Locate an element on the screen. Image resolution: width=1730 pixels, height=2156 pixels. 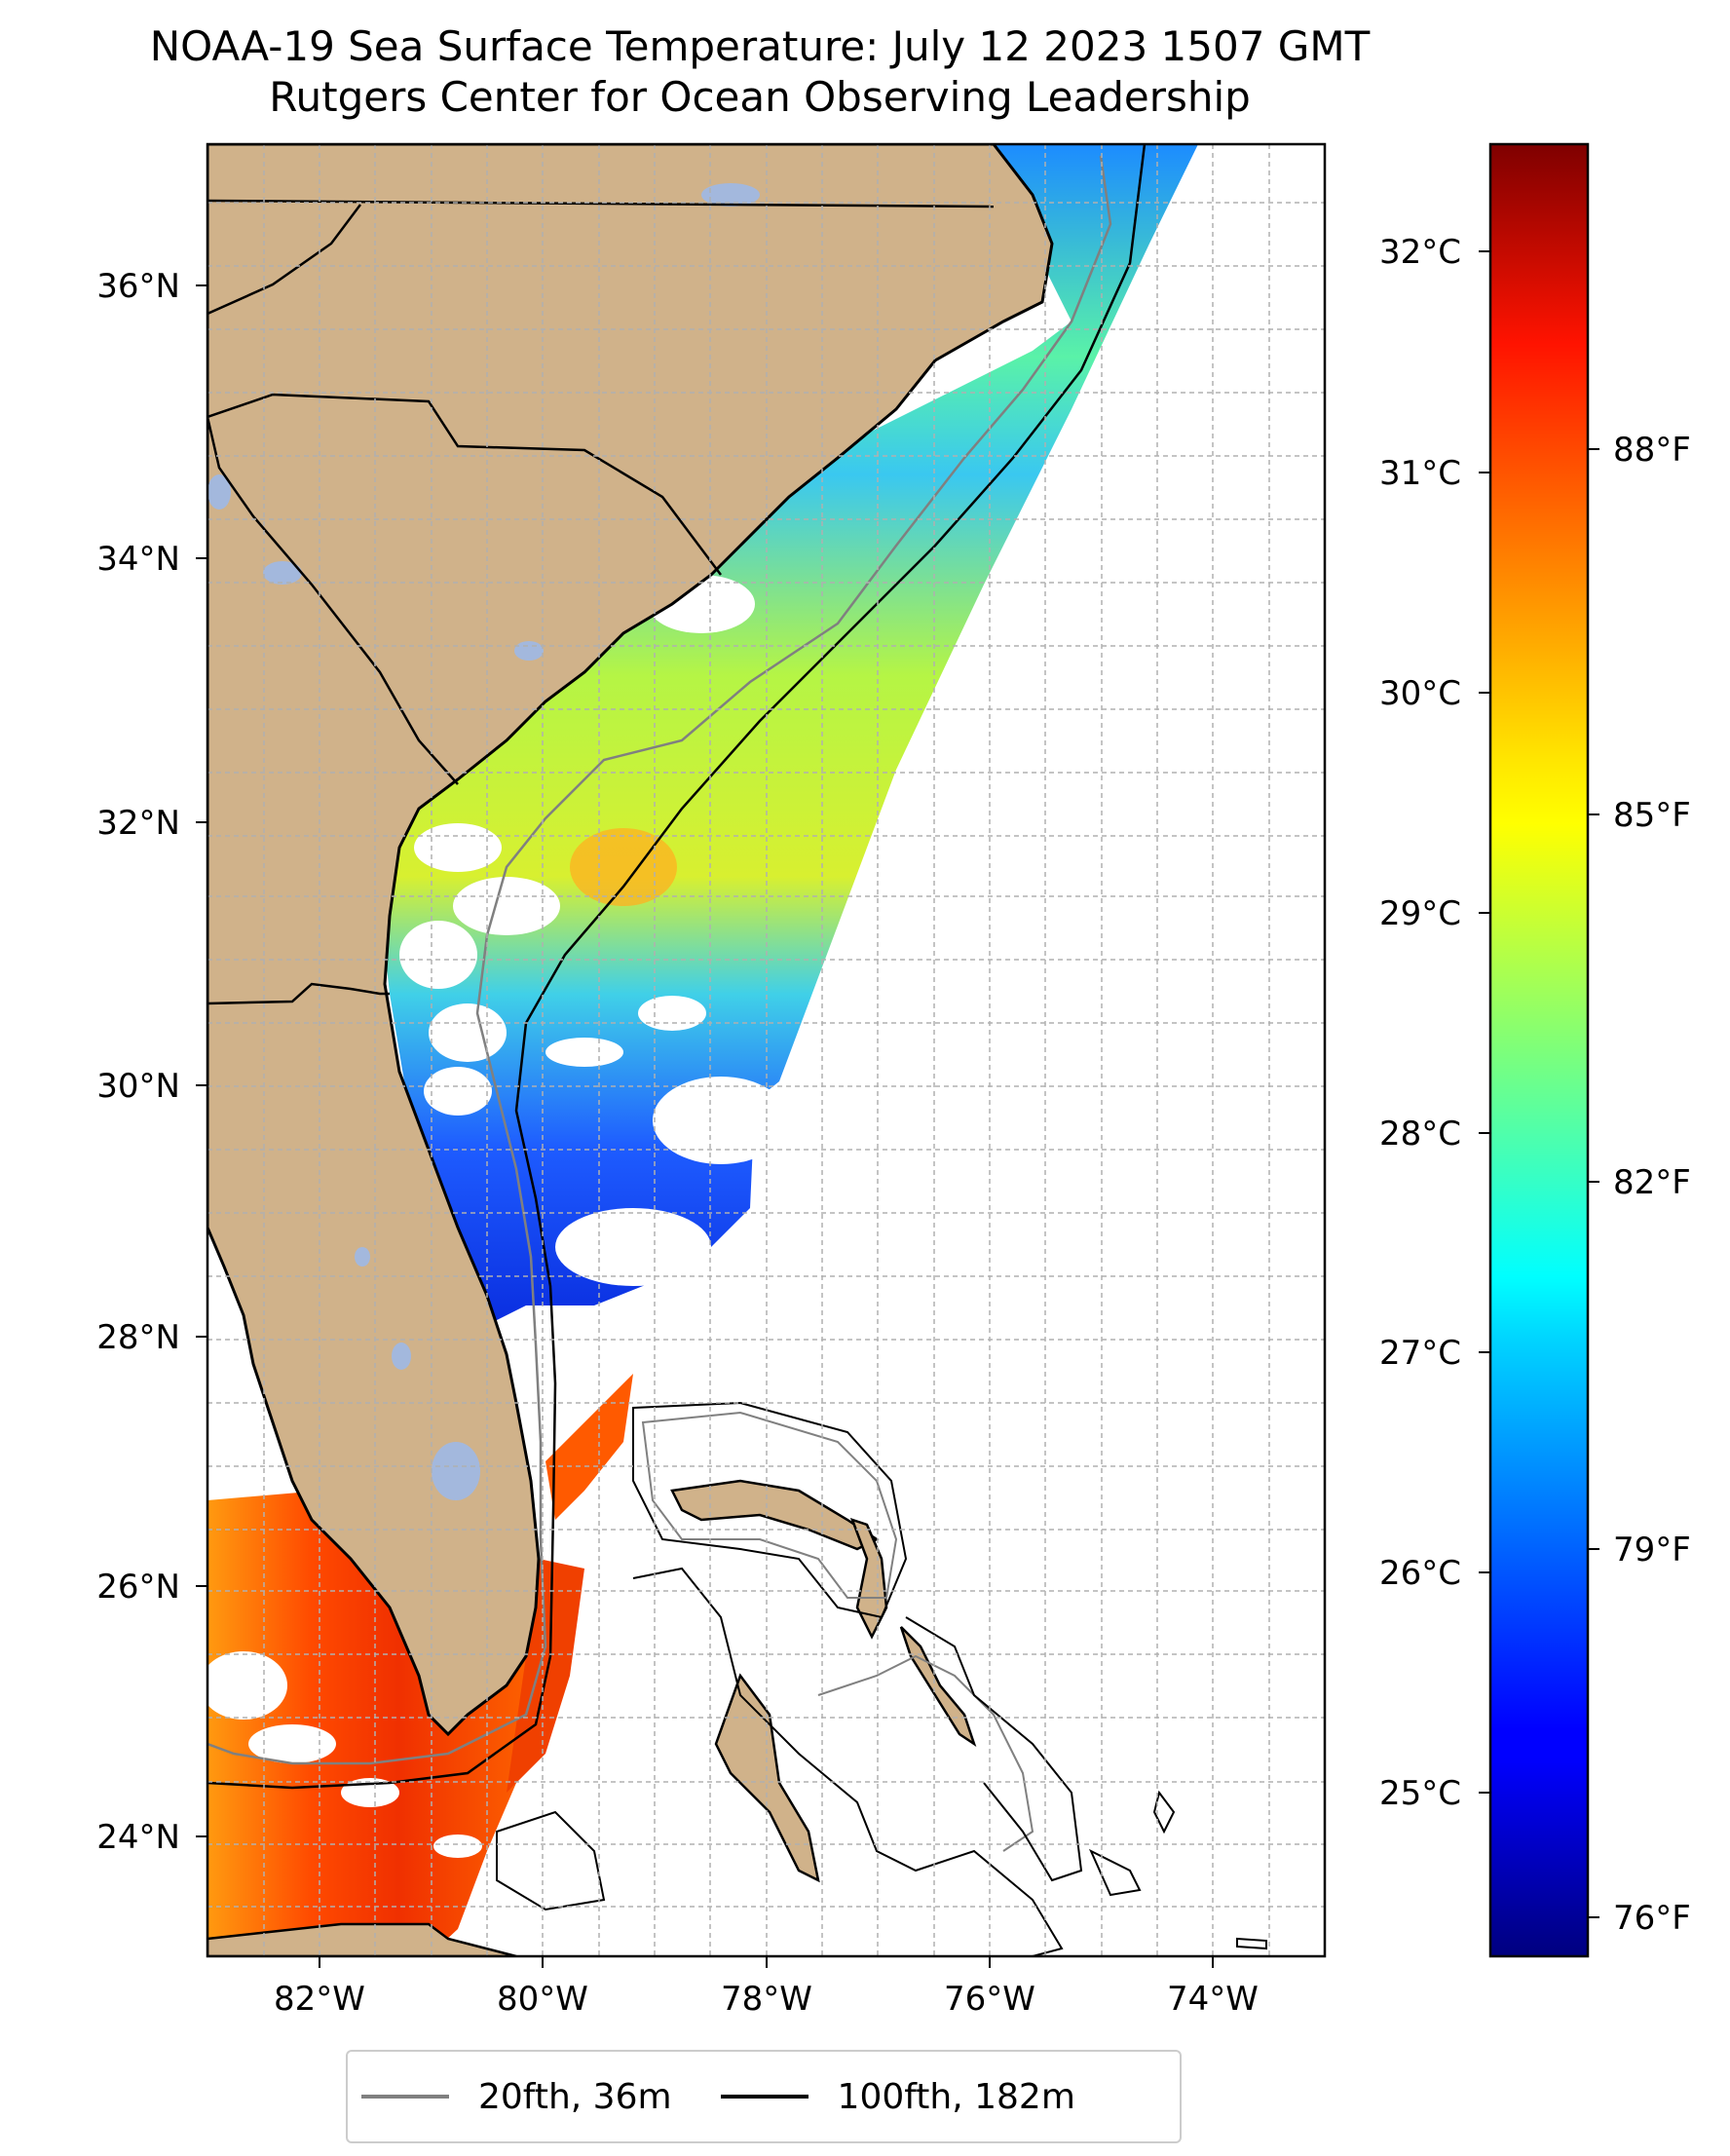
colorbar-c-tick-27: 27°C is located at coordinates (1420, 1353).